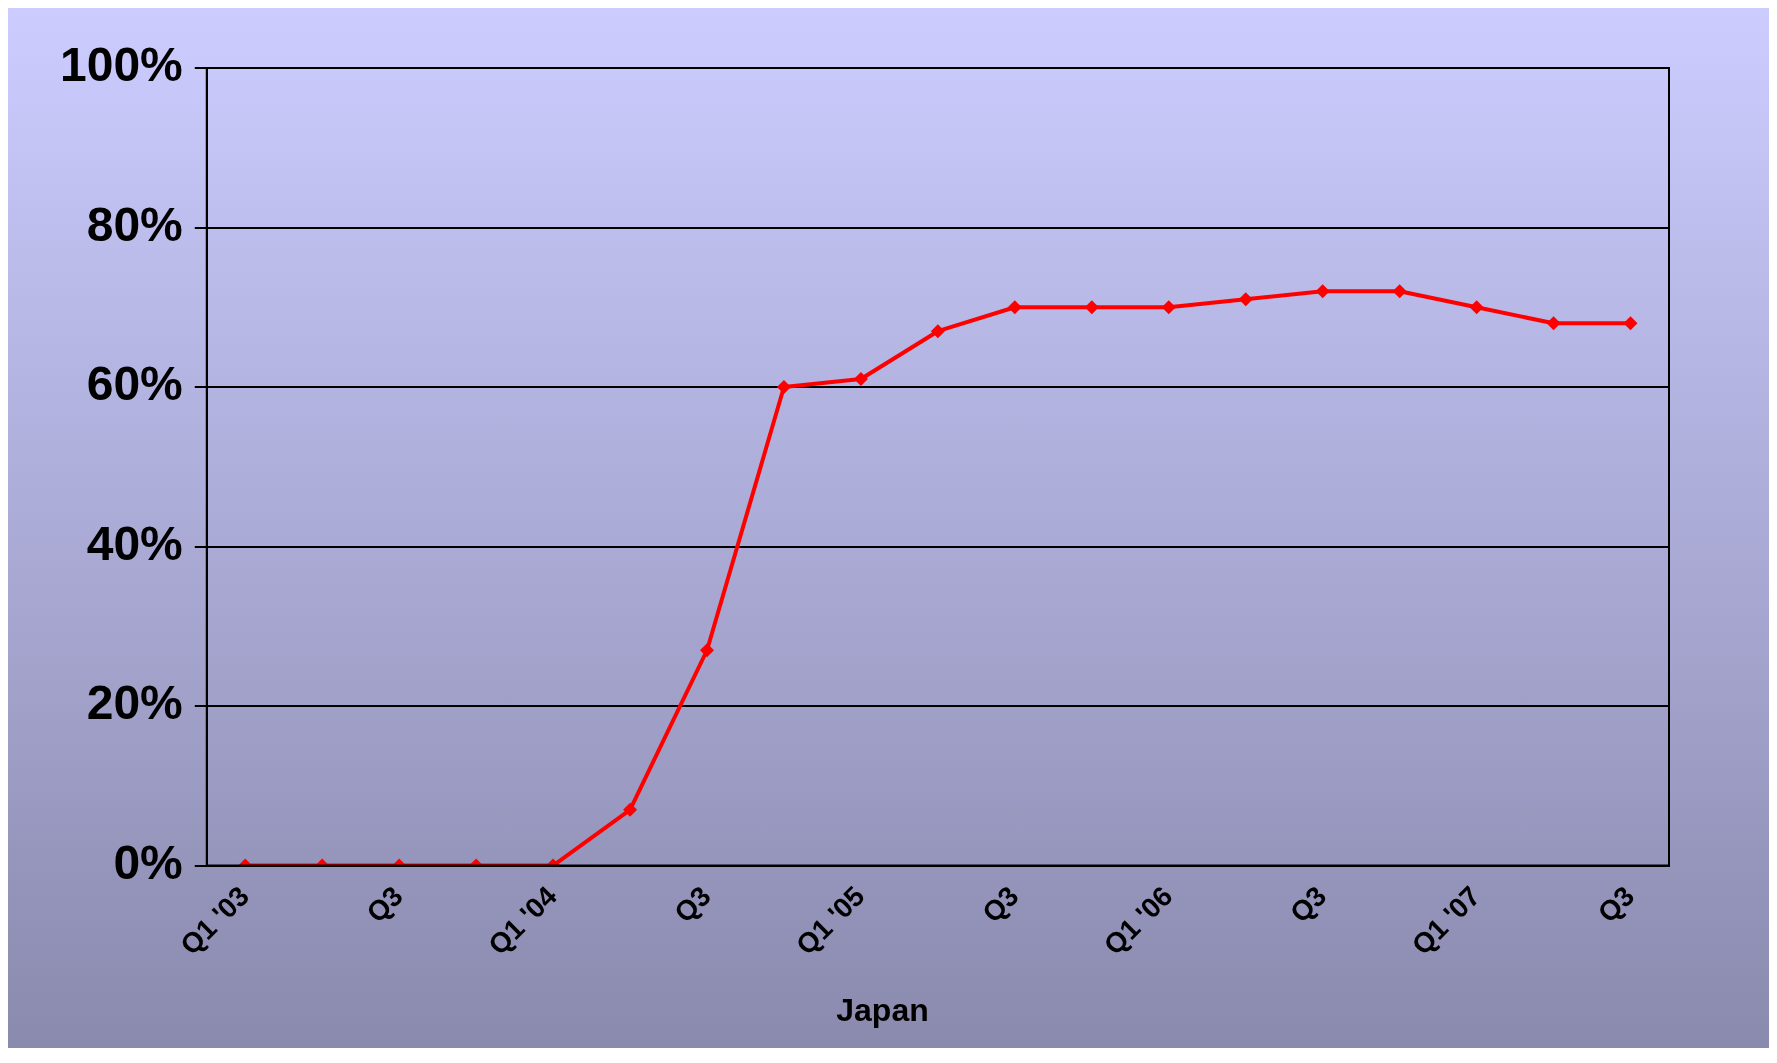  I want to click on x-tick-label: Q1 '07, so click(1446, 920).